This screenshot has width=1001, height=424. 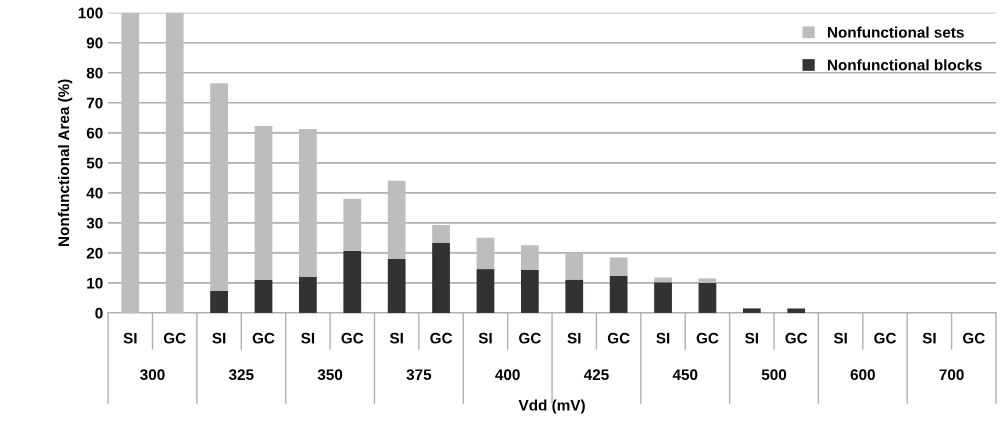 What do you see at coordinates (94, 163) in the screenshot?
I see `y-tick-label: 50` at bounding box center [94, 163].